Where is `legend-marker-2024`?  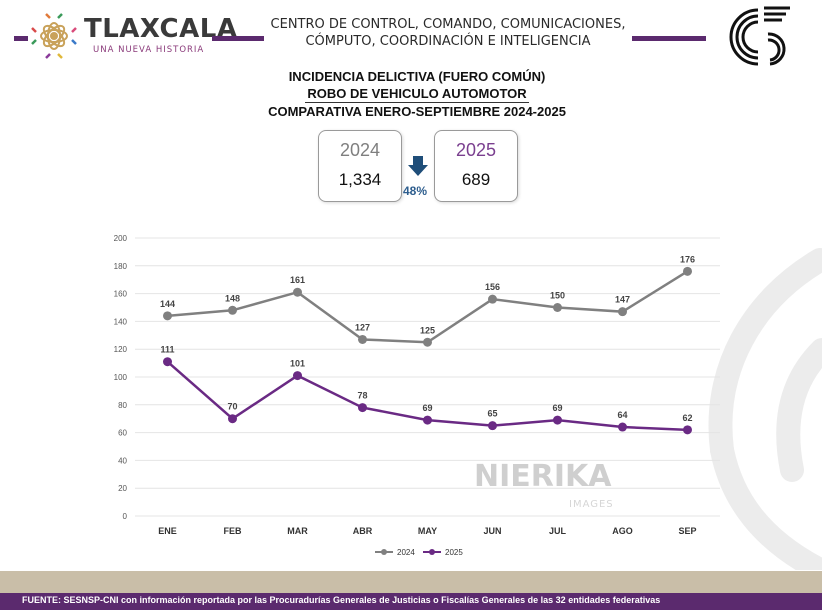
legend-marker-2024 is located at coordinates (384, 552).